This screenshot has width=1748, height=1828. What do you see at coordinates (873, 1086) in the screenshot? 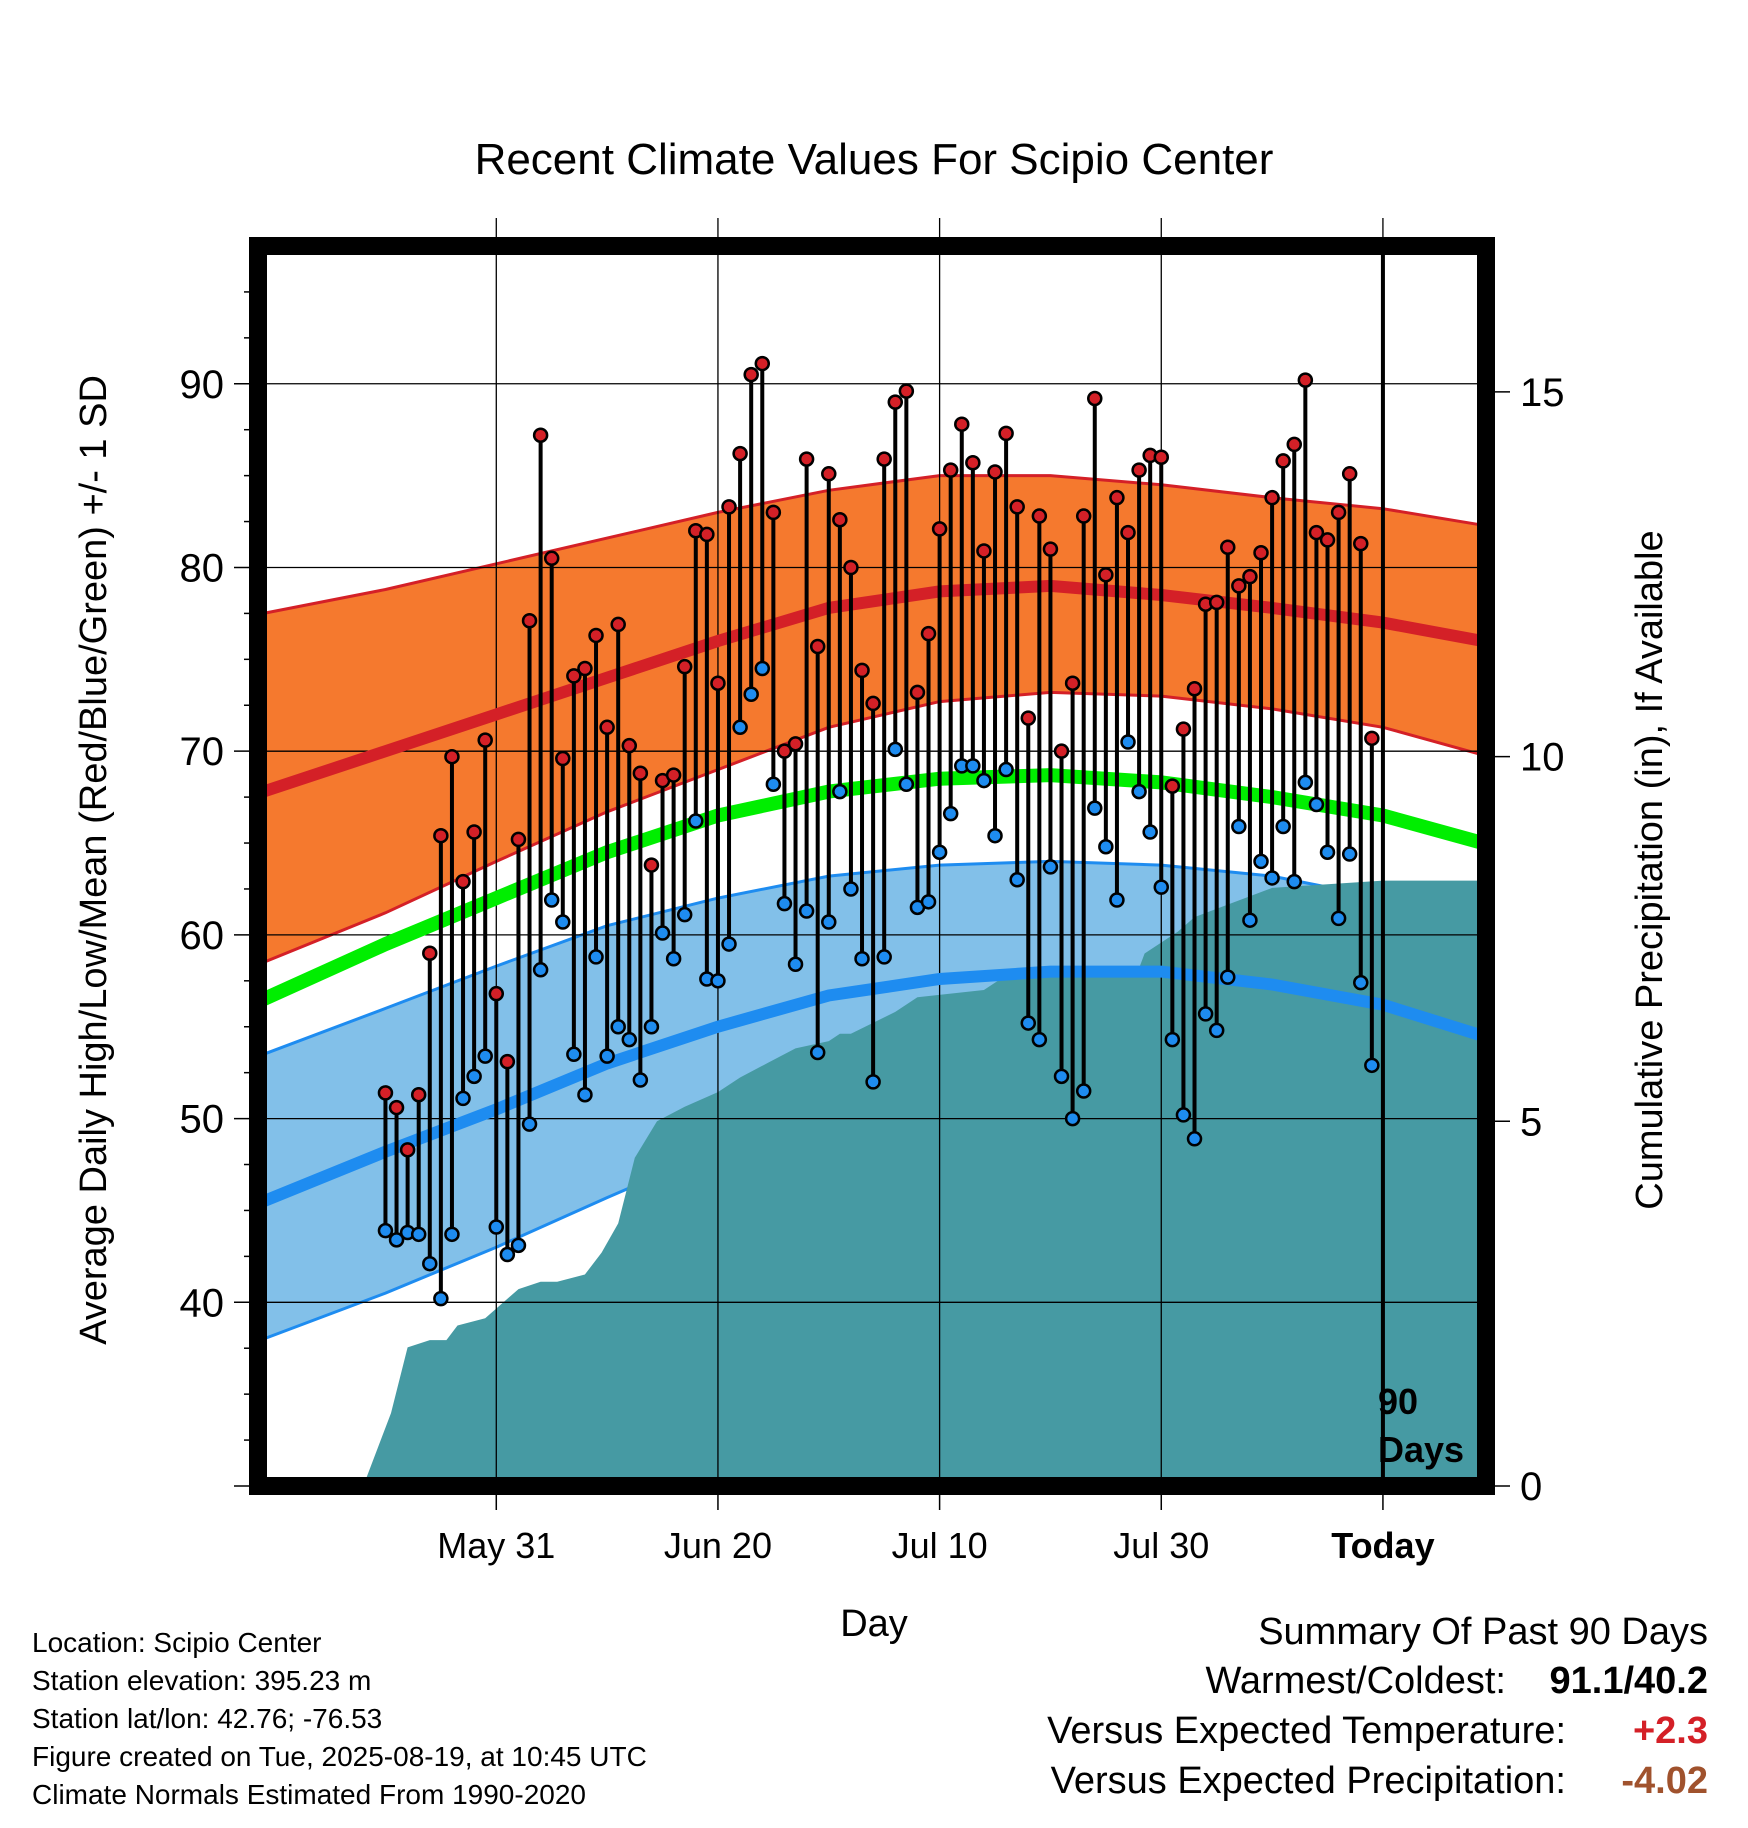
I see `normal-low-line` at bounding box center [873, 1086].